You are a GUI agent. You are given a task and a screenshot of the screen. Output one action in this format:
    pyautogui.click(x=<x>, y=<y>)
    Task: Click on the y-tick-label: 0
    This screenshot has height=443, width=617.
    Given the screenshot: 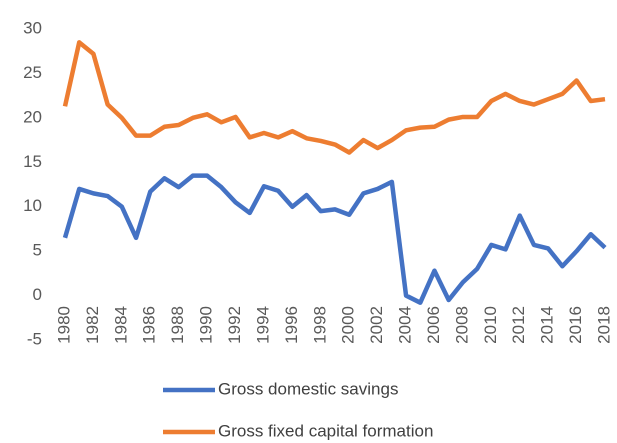 What is the action you would take?
    pyautogui.click(x=37, y=294)
    